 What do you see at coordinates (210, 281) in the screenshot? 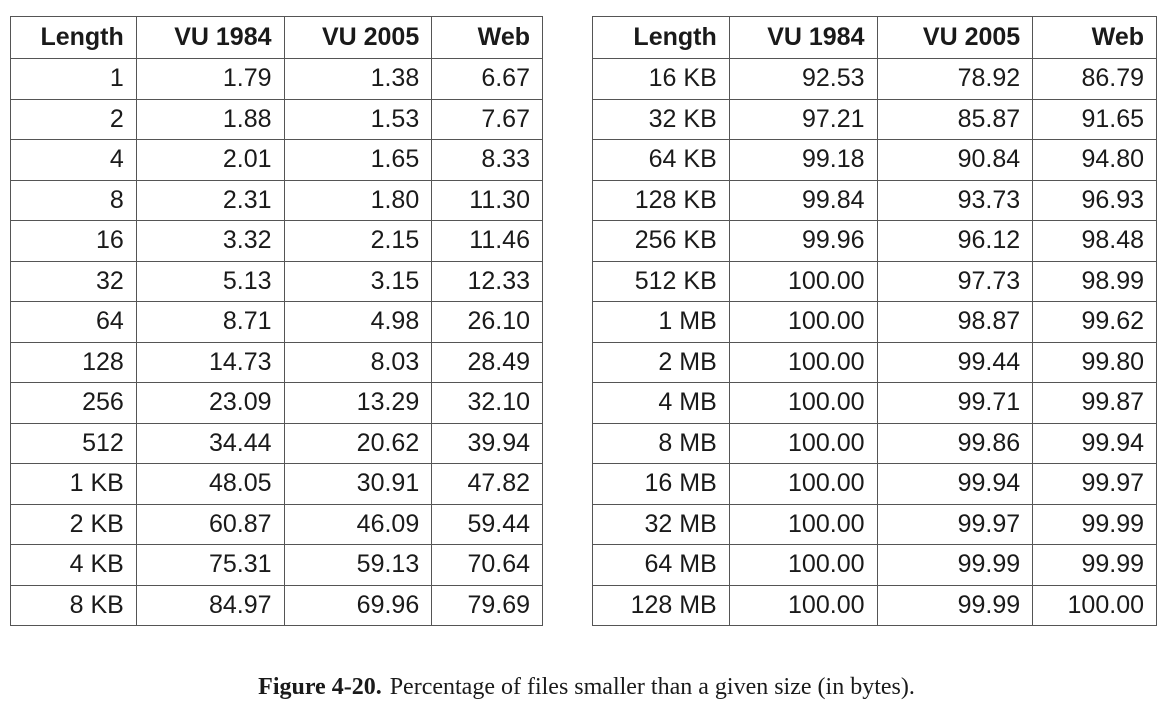
I see `percentage-cell: 5.13` at bounding box center [210, 281].